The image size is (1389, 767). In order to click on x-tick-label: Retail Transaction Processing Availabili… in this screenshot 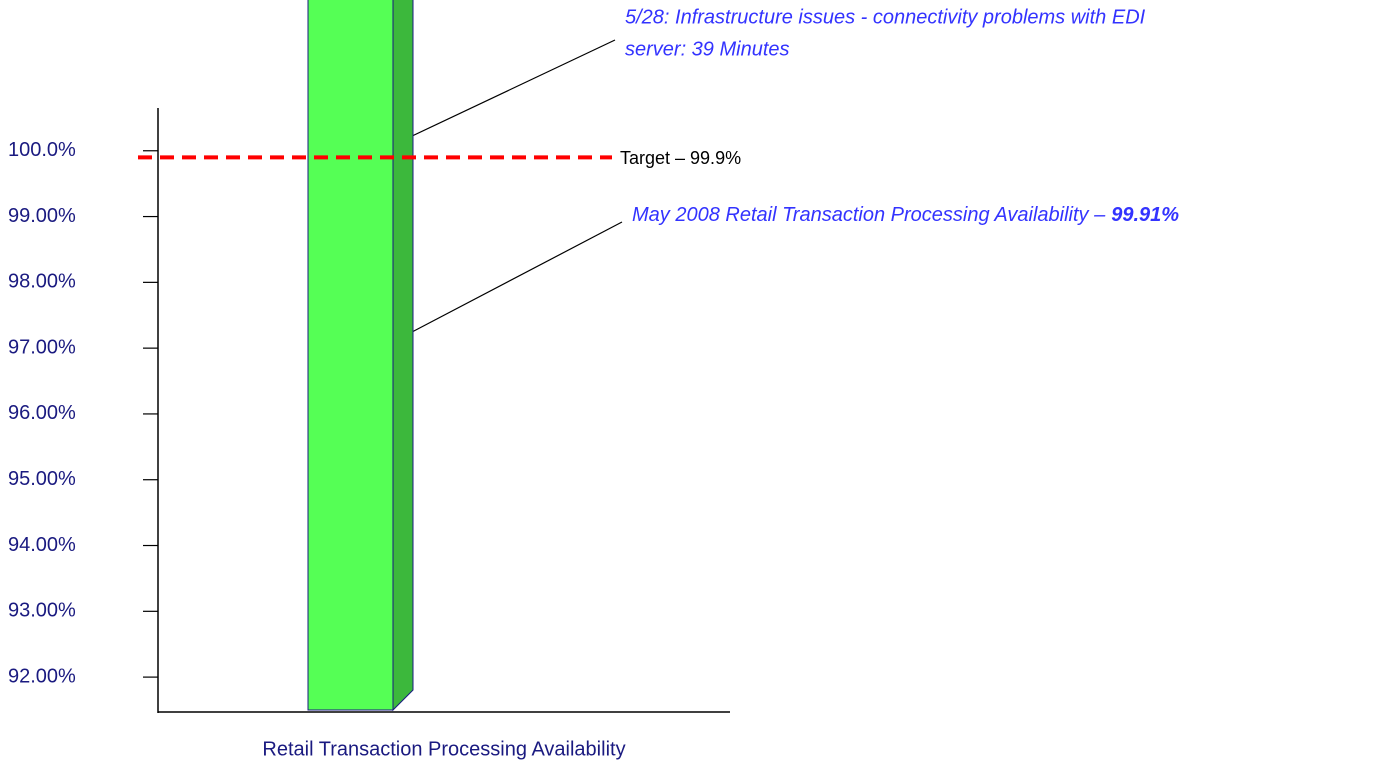, I will do `click(443, 749)`.